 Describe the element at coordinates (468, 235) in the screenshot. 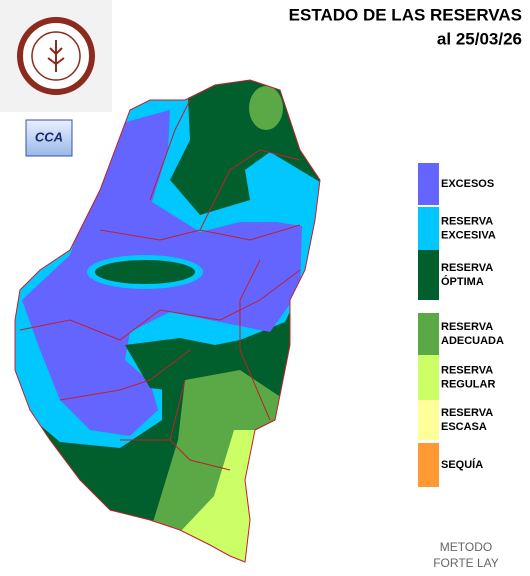

I see `legend-label: EXCESIVA` at that location.